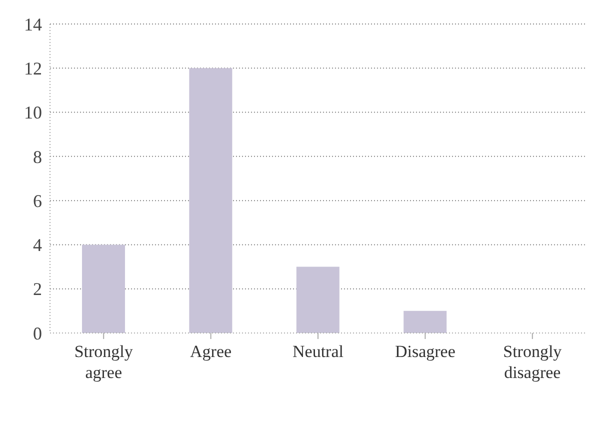 The width and height of the screenshot is (596, 425). Describe the element at coordinates (33, 112) in the screenshot. I see `y-tick-label: 10` at that location.